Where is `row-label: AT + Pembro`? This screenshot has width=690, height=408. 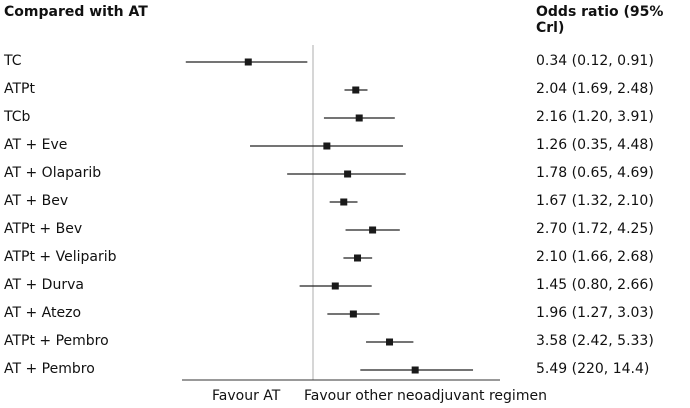
row-label: AT + Pembro is located at coordinates (49, 369).